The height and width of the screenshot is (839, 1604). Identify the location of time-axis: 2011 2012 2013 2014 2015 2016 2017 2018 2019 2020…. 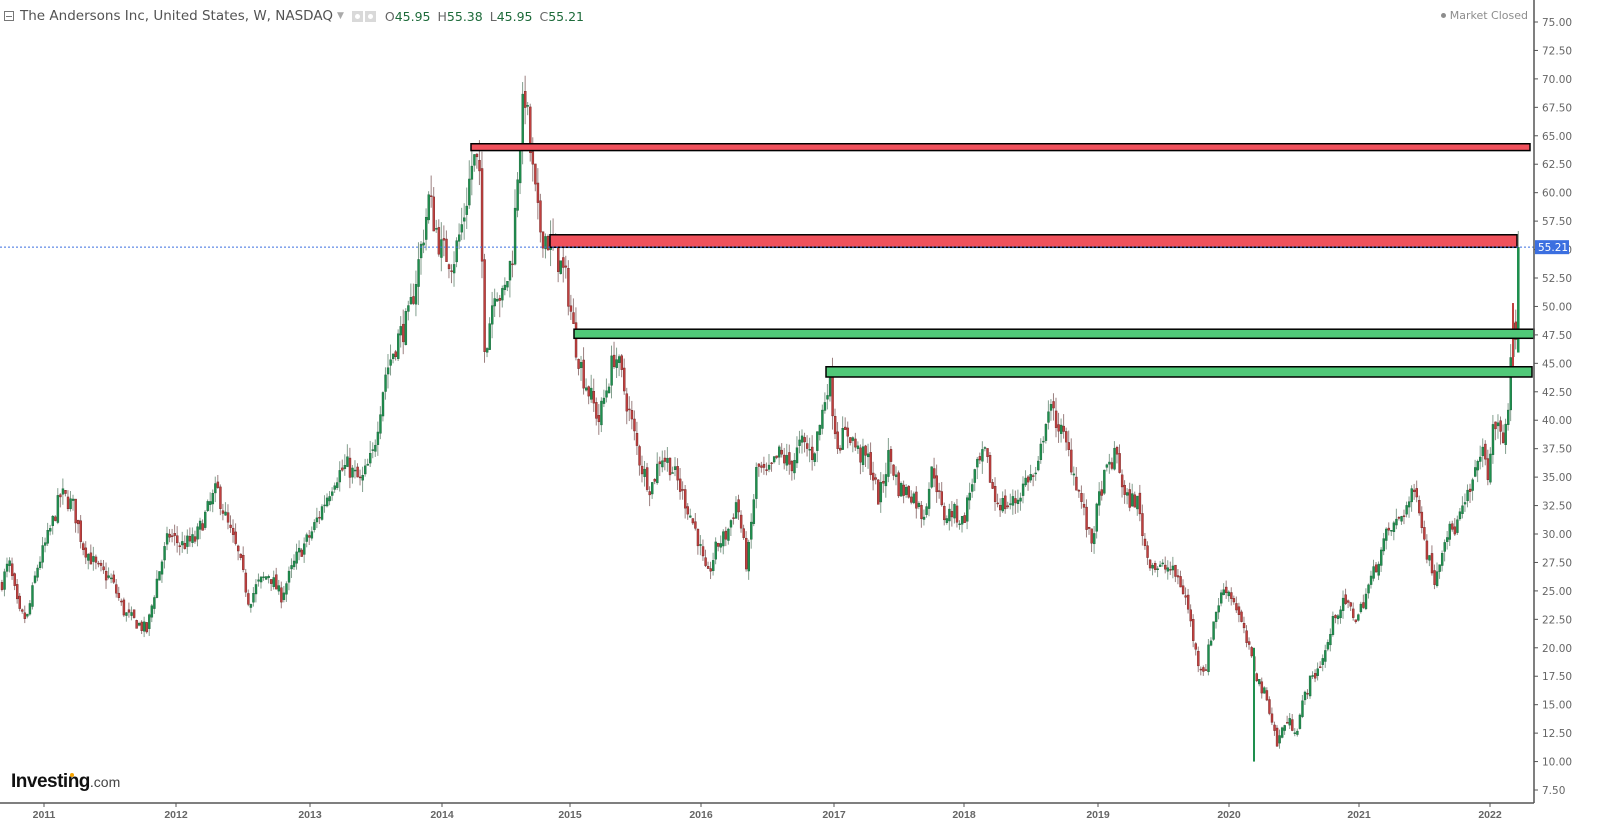
(767, 811).